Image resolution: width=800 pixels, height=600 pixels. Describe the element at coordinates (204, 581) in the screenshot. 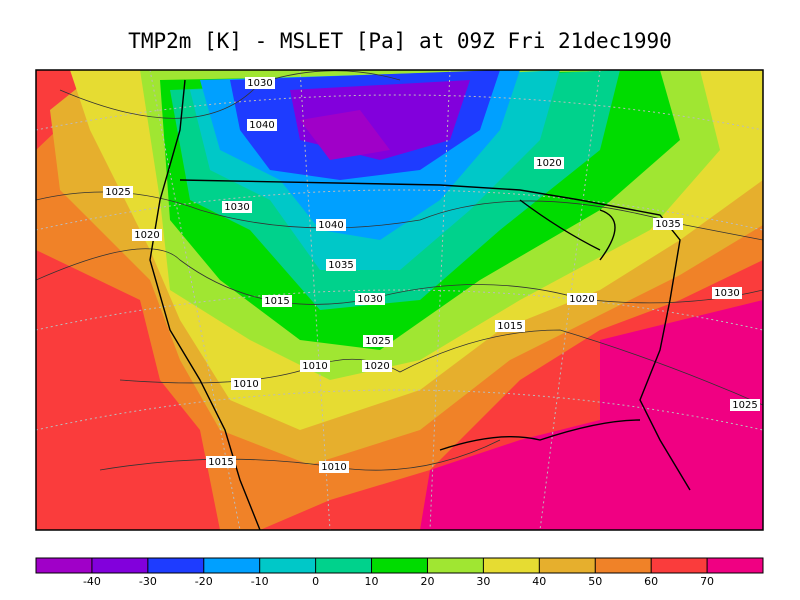

I see `color-bar-label: -20` at that location.